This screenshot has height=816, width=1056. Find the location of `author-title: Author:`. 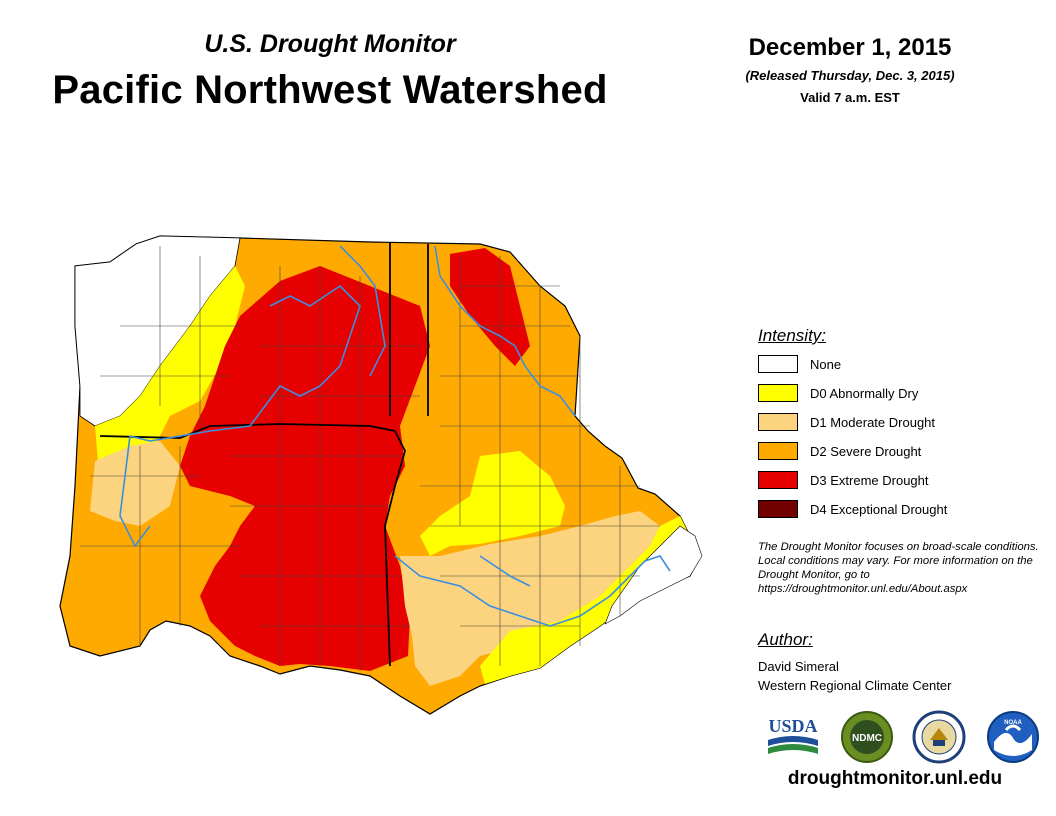

author-title: Author: is located at coordinates (785, 639).